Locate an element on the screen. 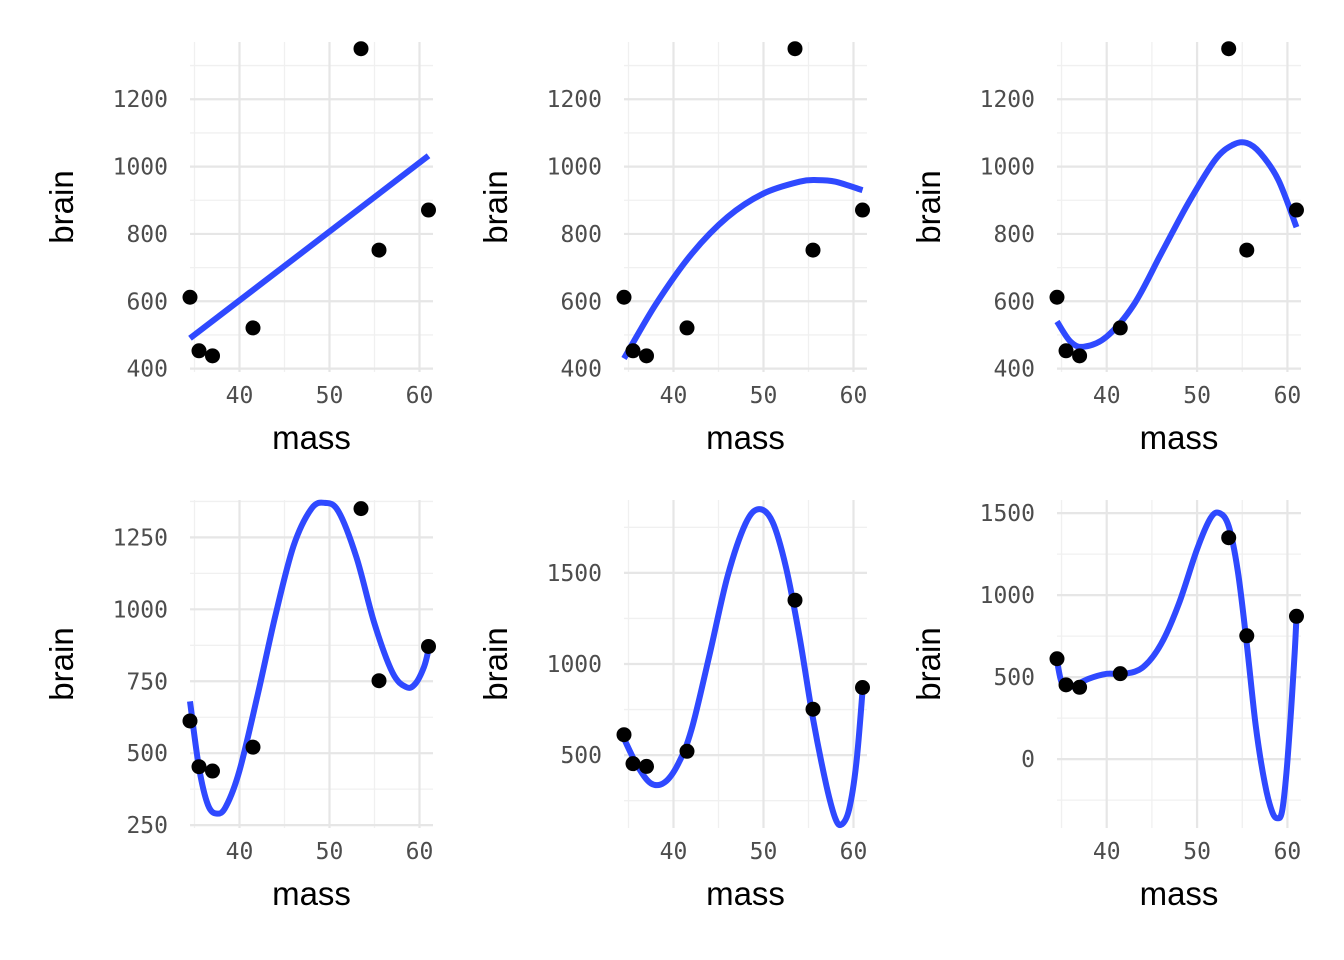  panel-2: 40 50 60 400 600 800 1000 1200 mass brain is located at coordinates (673, 248).